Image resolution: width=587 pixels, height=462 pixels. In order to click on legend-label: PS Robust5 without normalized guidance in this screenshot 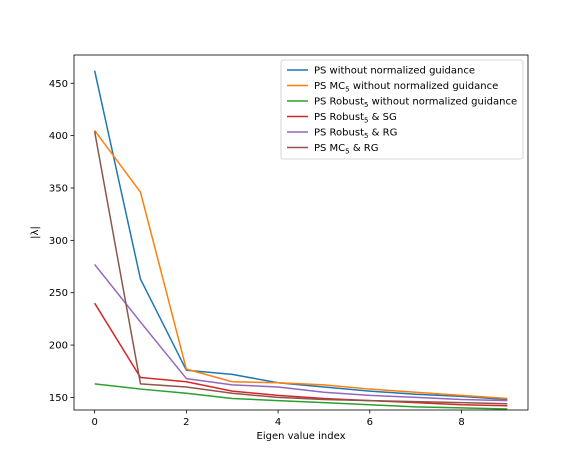, I will do `click(415, 103)`.